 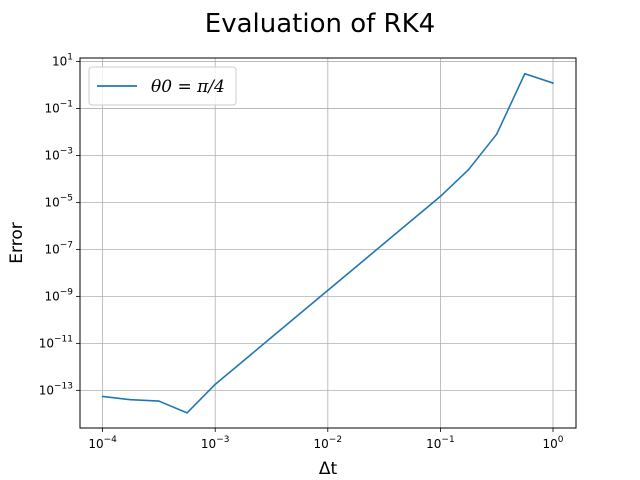 What do you see at coordinates (66, 245) in the screenshot?
I see `y-tick-label-exponent: −7` at bounding box center [66, 245].